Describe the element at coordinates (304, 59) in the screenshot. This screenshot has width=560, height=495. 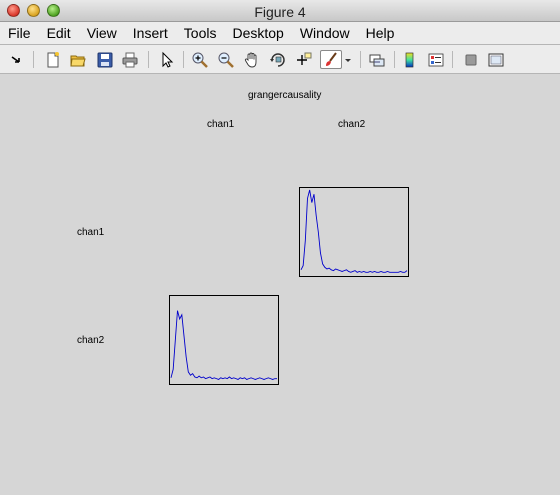
I see `data-cursor-icon` at that location.